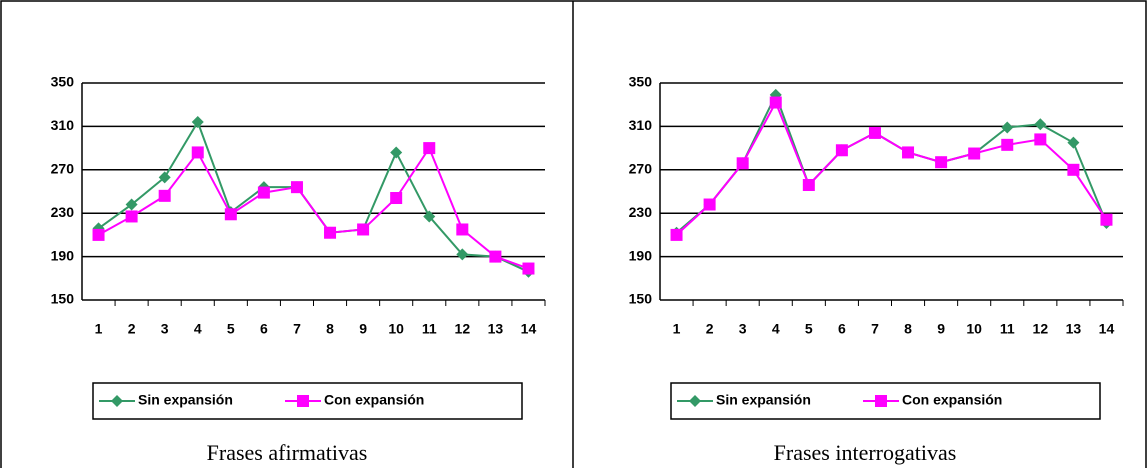  What do you see at coordinates (865, 452) in the screenshot?
I see `chart-title: Frases interrogativas` at bounding box center [865, 452].